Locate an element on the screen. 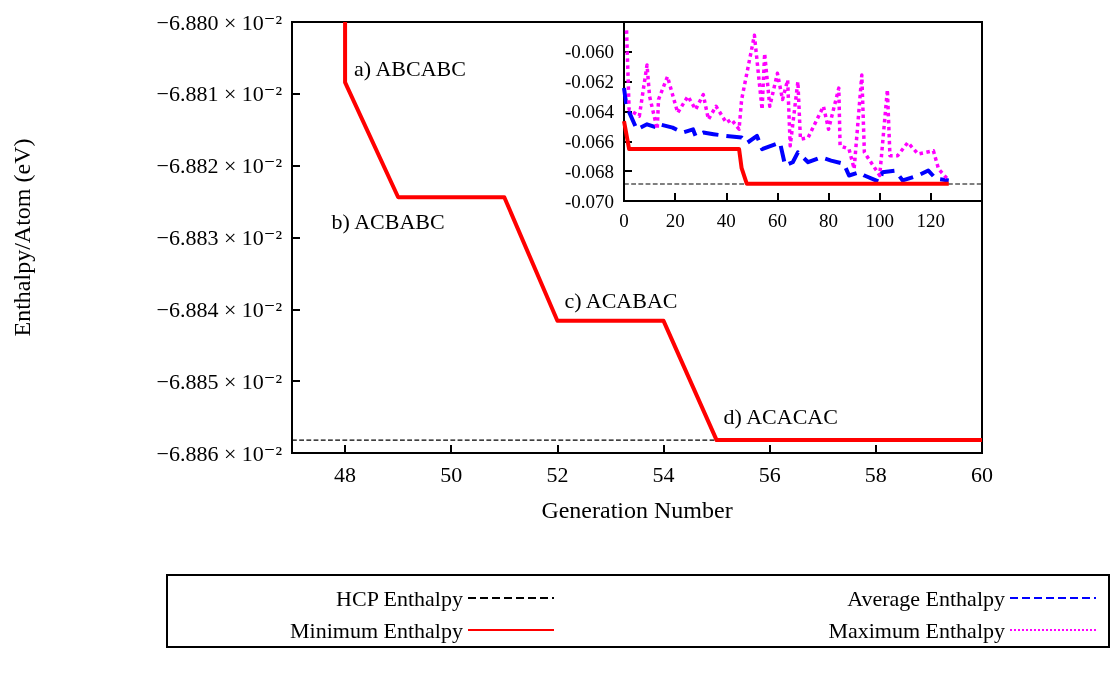  y-tick-label: -0.060 is located at coordinates (589, 52).